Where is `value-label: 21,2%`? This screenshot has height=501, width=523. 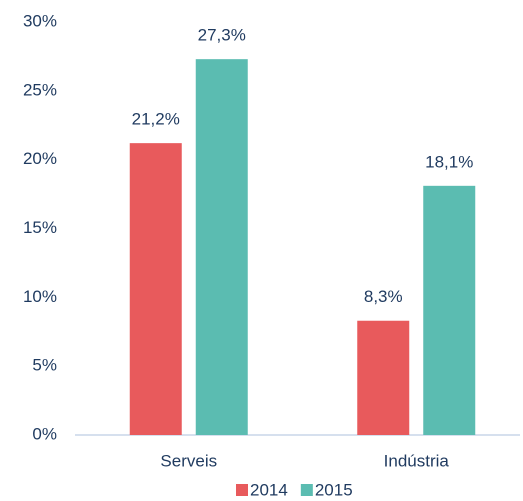 value-label: 21,2% is located at coordinates (156, 119).